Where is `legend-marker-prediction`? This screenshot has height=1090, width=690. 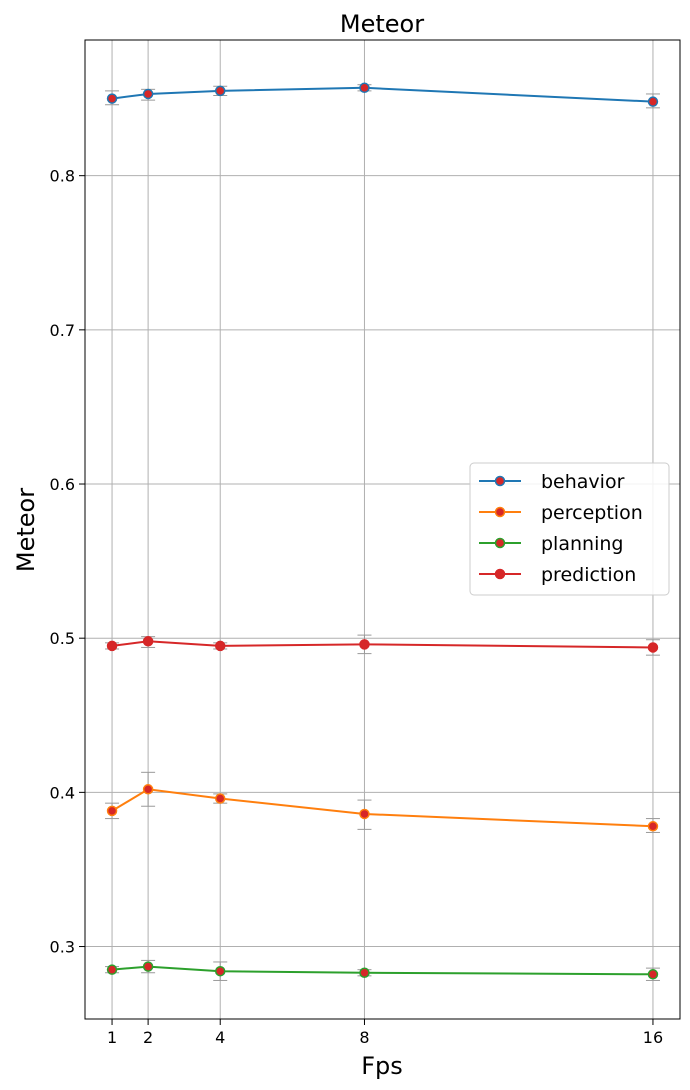 legend-marker-prediction is located at coordinates (500, 574).